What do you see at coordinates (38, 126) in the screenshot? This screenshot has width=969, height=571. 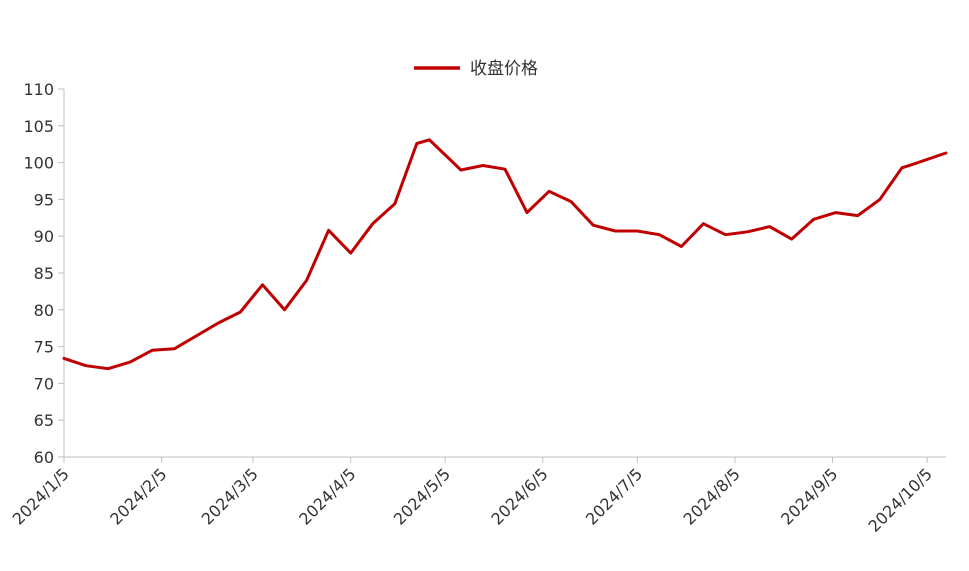 I see `y-tick-label: 105` at bounding box center [38, 126].